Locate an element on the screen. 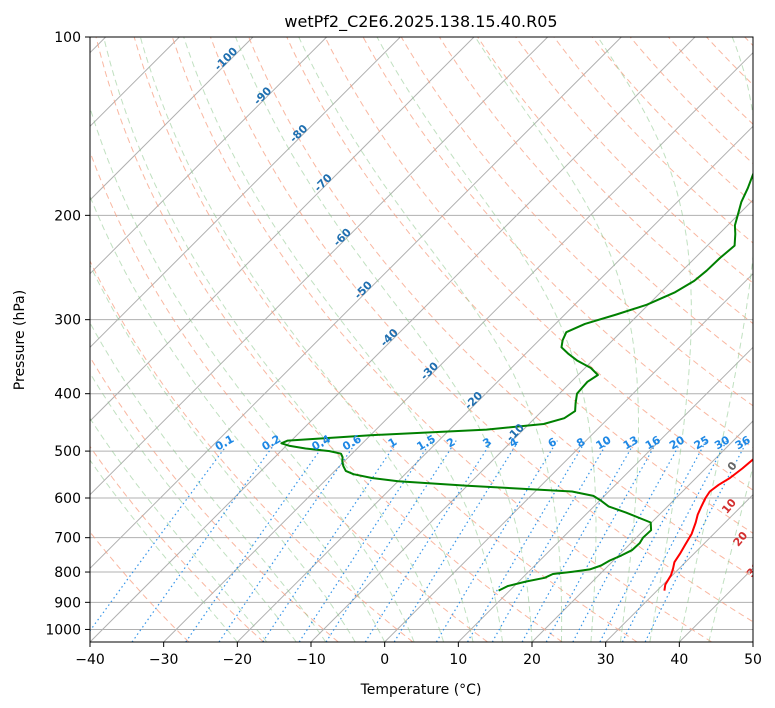  x-axis-title: Temperature (°C) is located at coordinates (421, 690).